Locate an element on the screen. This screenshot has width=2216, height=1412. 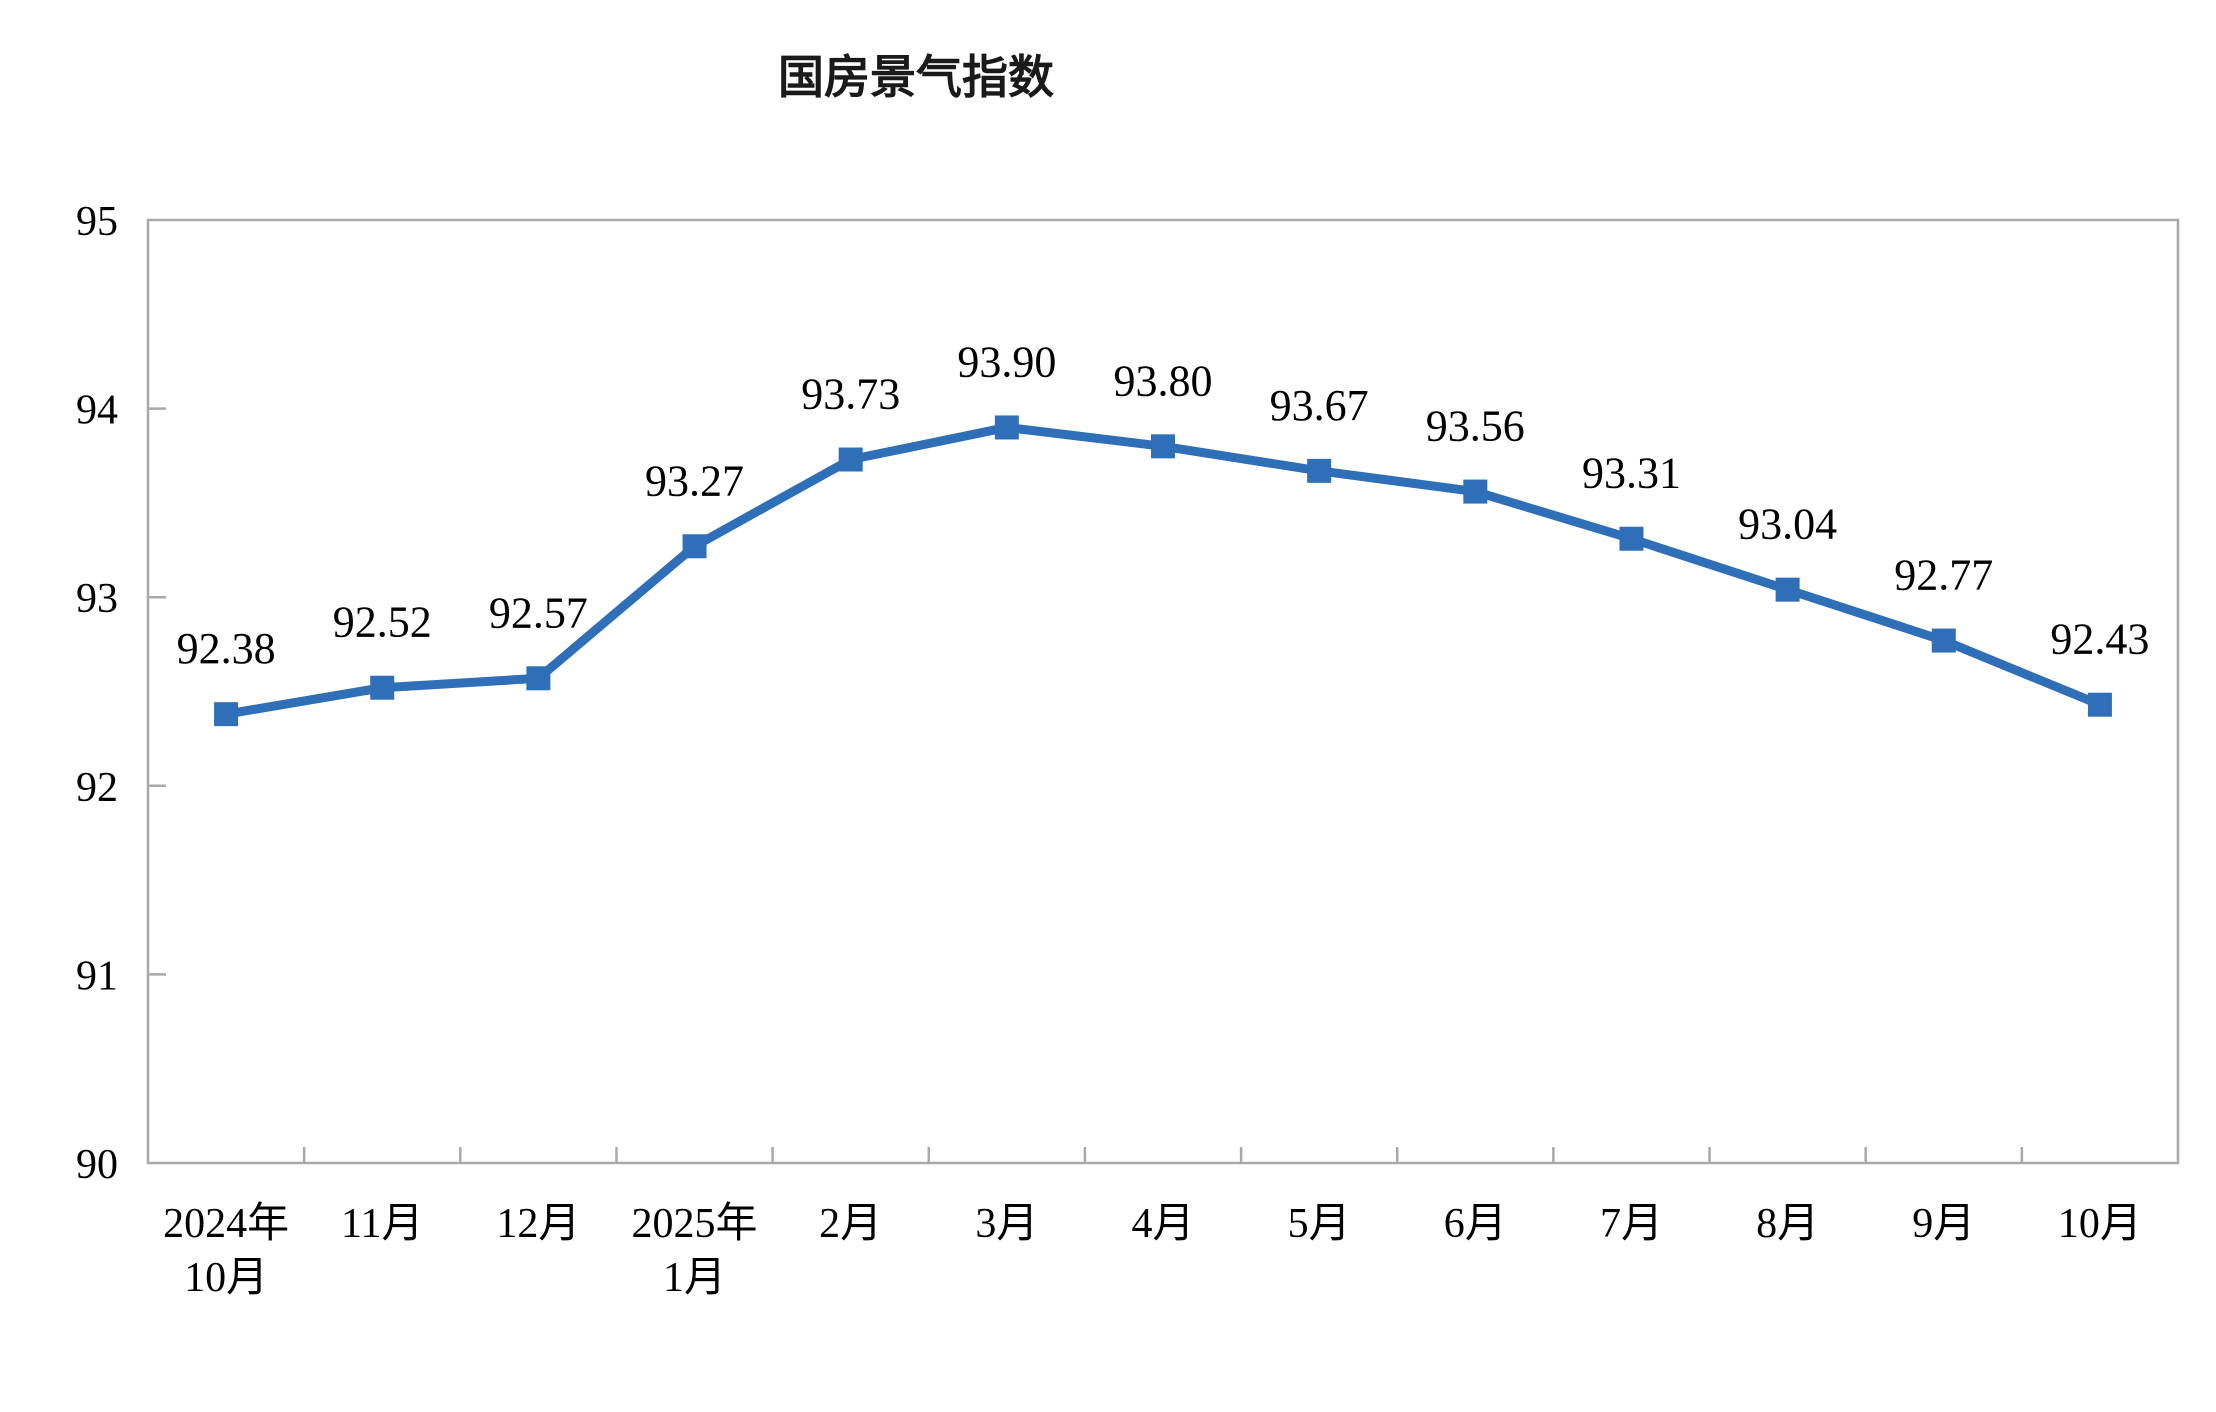
x-axis-label: 2024年 10月 is located at coordinates (226, 1250).